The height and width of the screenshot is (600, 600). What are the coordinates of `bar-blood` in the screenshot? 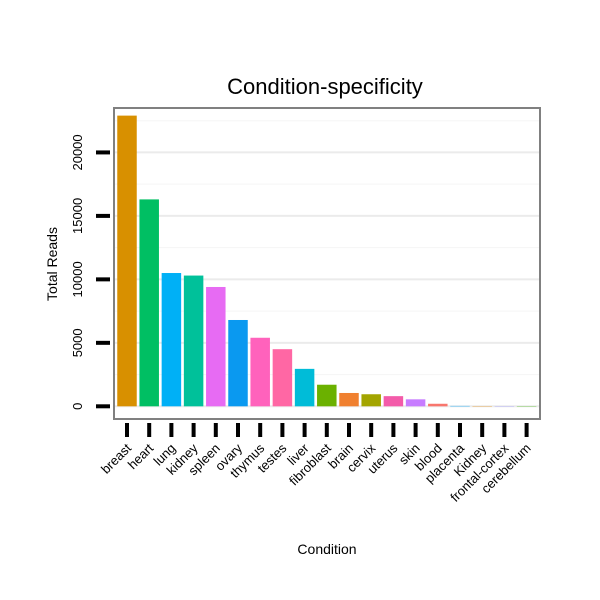 It's located at (438, 405).